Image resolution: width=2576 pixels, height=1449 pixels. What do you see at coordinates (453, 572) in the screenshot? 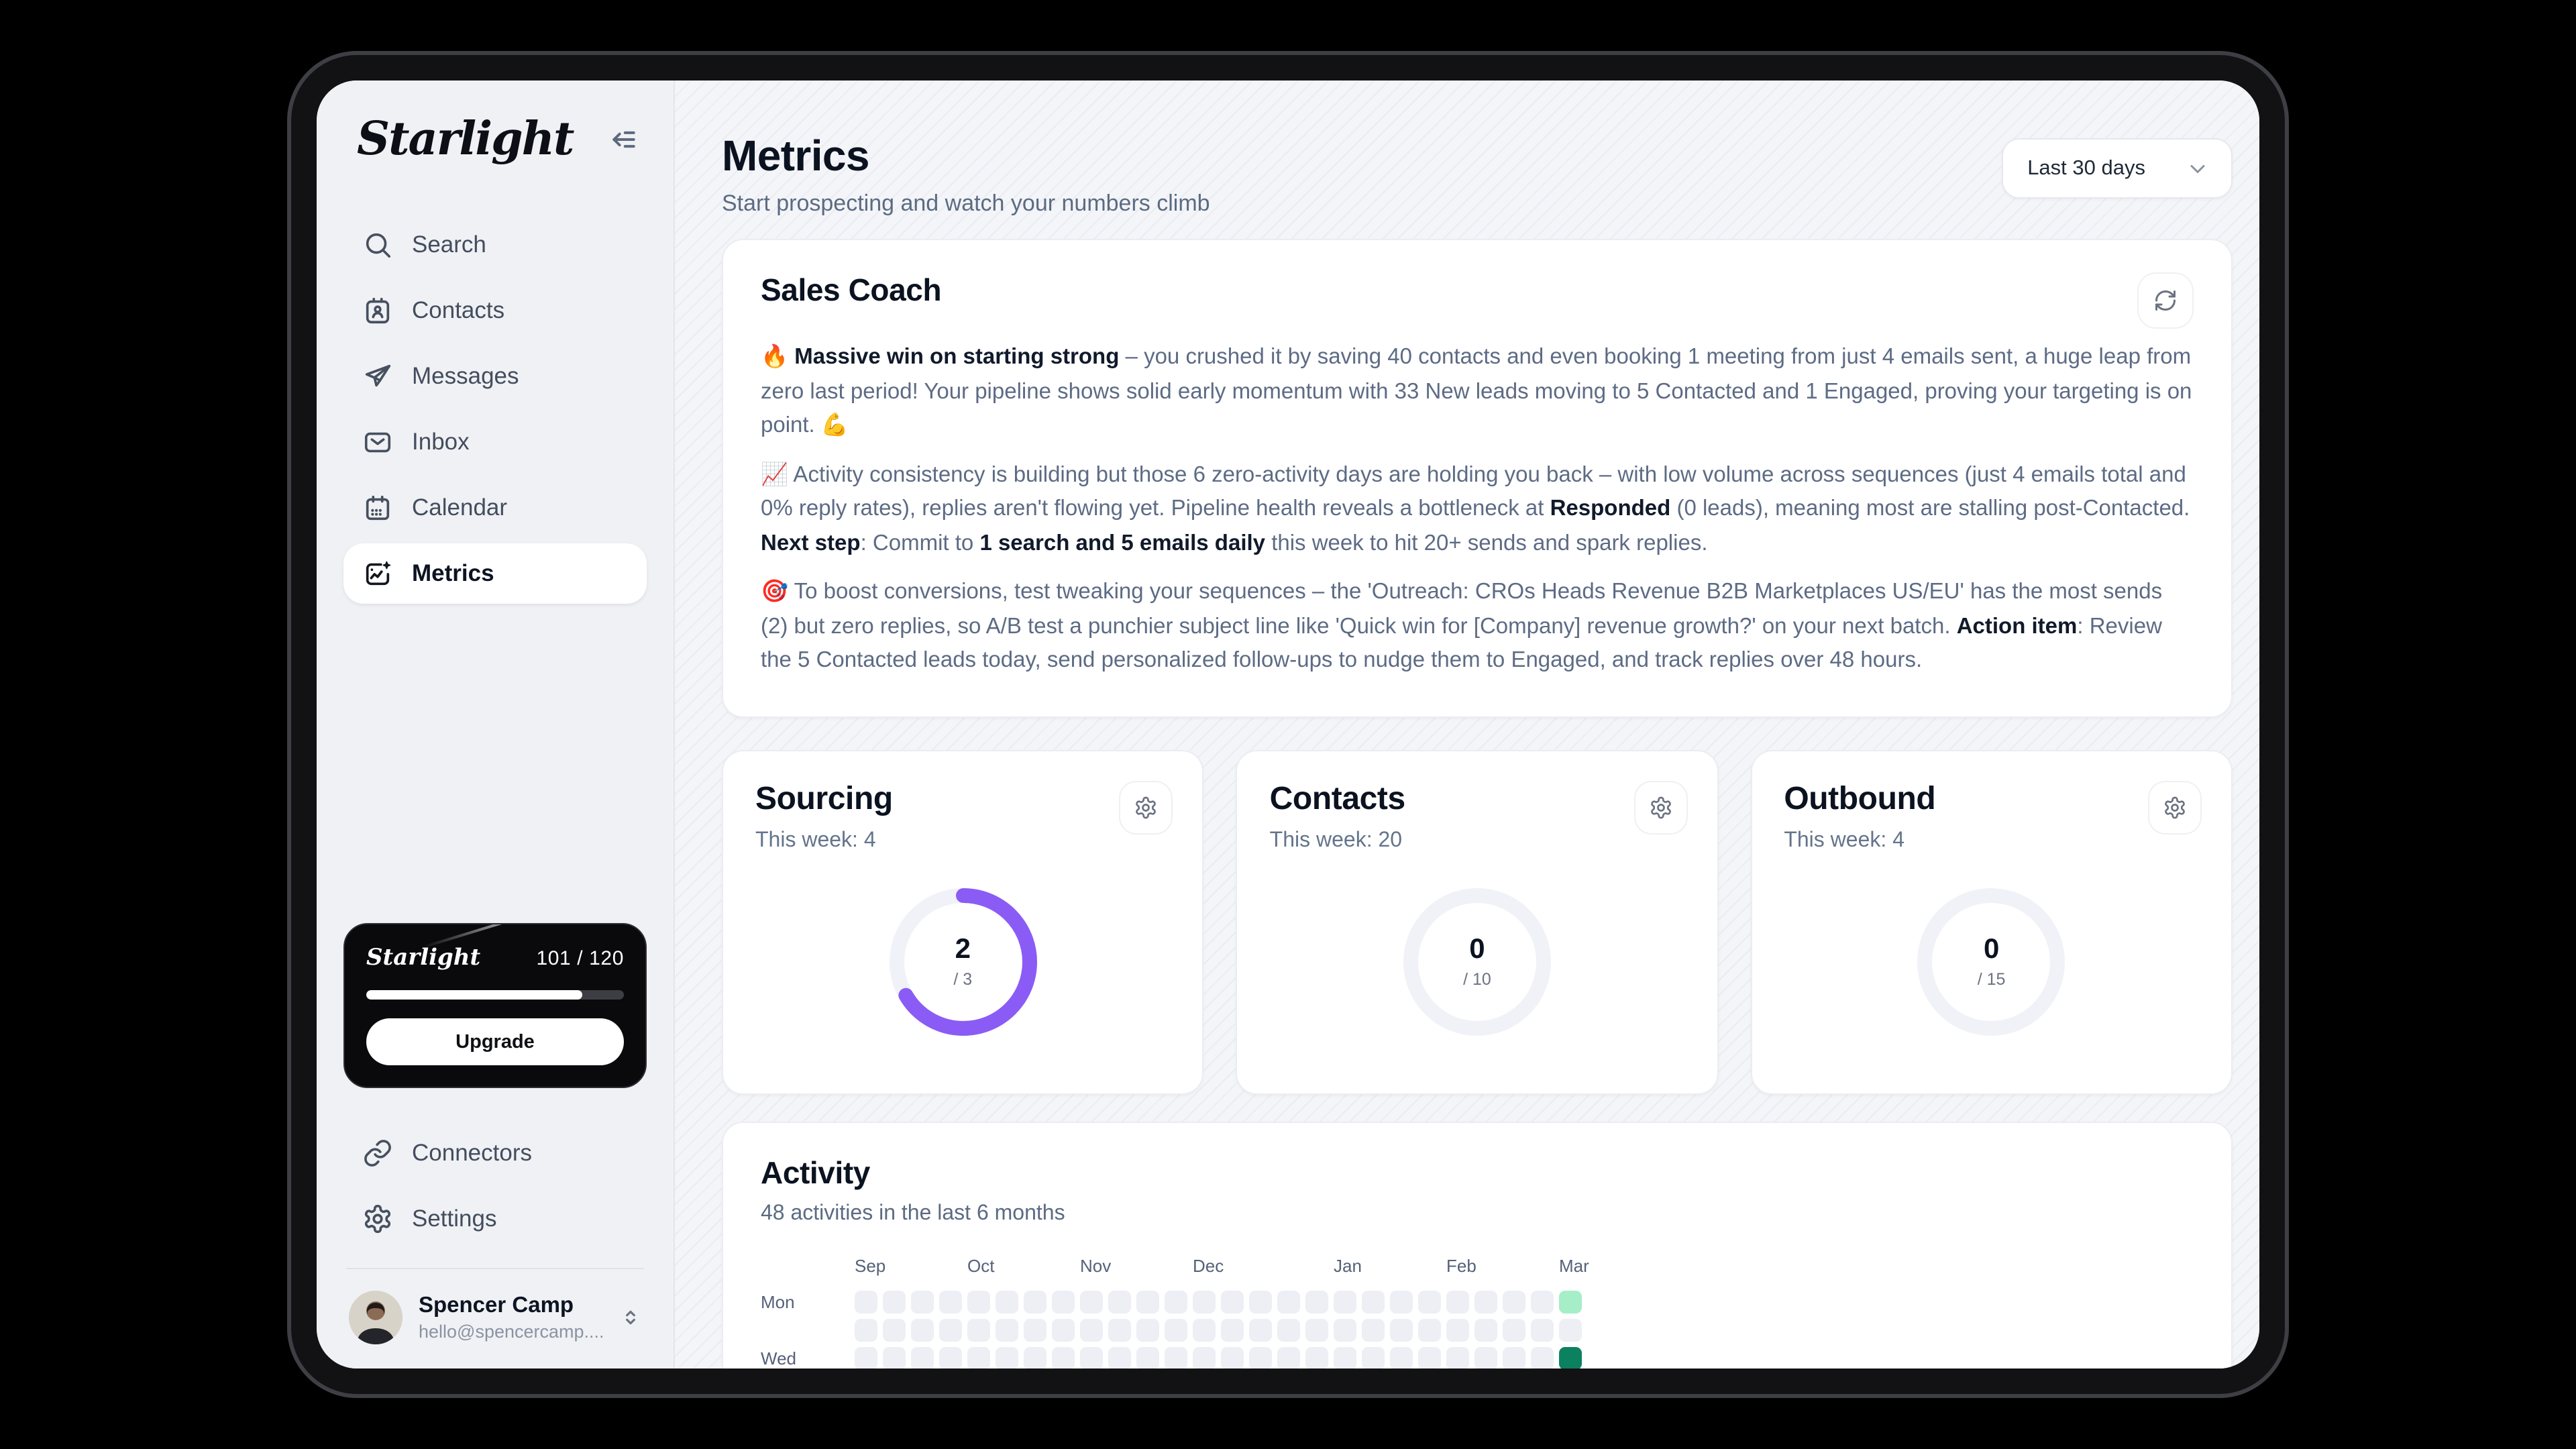
I see `sidebar-item-label: Metrics` at bounding box center [453, 572].